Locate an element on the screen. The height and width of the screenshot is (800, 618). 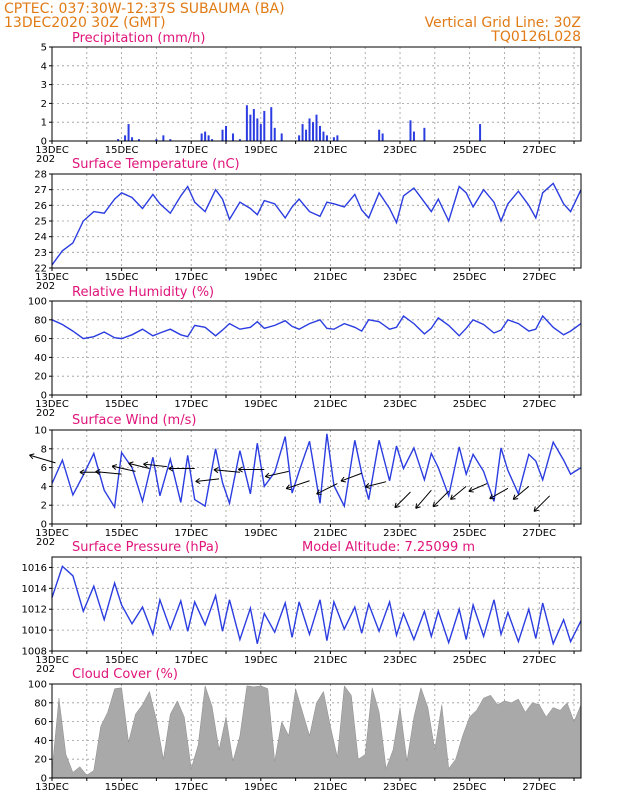
precipitation-title: Precipitation (mm/h) is located at coordinates (138, 38).